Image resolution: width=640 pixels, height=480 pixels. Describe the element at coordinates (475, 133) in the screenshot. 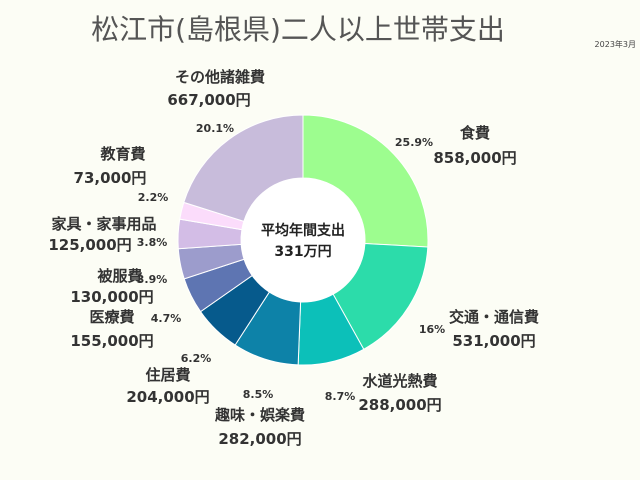

I see `slice-label-0: 食費` at that location.